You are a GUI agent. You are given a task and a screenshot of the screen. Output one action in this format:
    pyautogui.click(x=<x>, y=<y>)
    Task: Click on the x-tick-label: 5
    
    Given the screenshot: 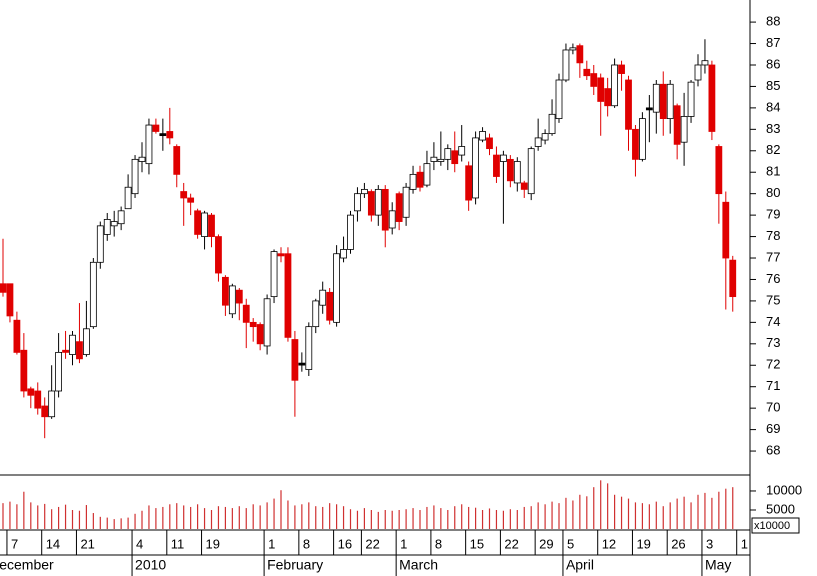 What is the action you would take?
    pyautogui.click(x=570, y=543)
    